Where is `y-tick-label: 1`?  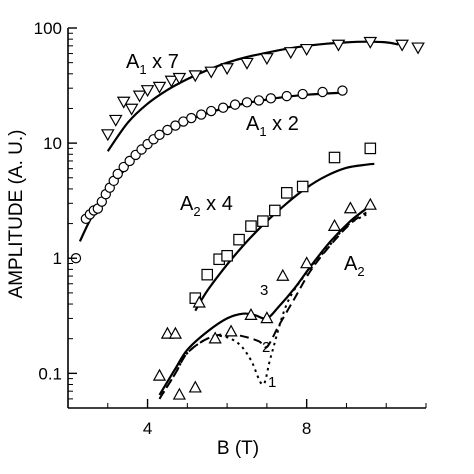 y-tick-label: 1 is located at coordinates (57, 258).